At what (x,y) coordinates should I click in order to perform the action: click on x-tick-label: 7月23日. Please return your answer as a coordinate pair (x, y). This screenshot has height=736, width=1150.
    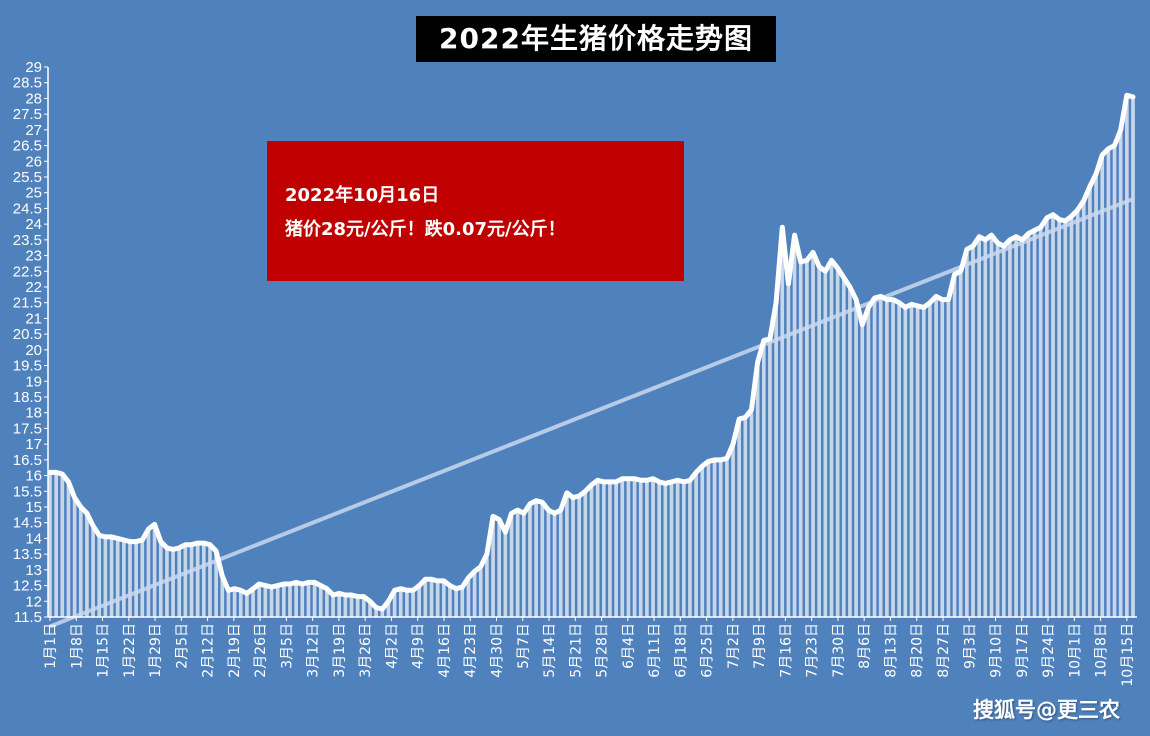
    Looking at the image, I should click on (813, 650).